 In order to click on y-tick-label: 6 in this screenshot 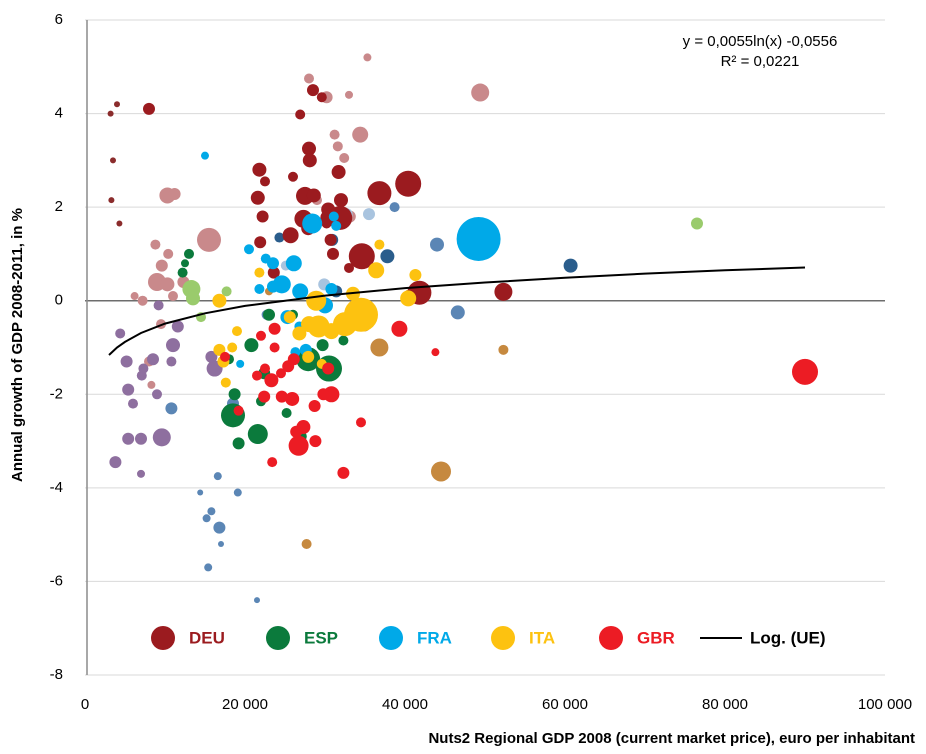, I will do `click(59, 19)`.